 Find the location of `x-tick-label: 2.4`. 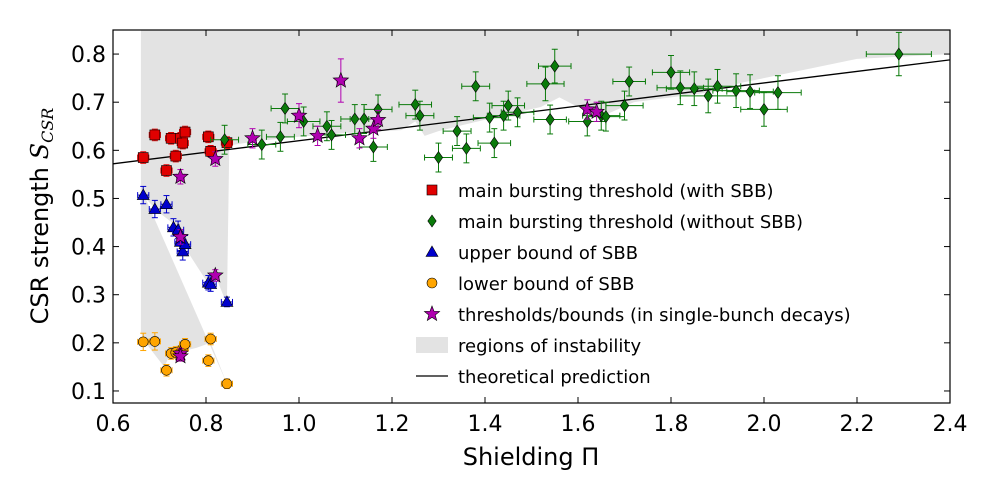

x-tick-label: 2.4 is located at coordinates (950, 424).